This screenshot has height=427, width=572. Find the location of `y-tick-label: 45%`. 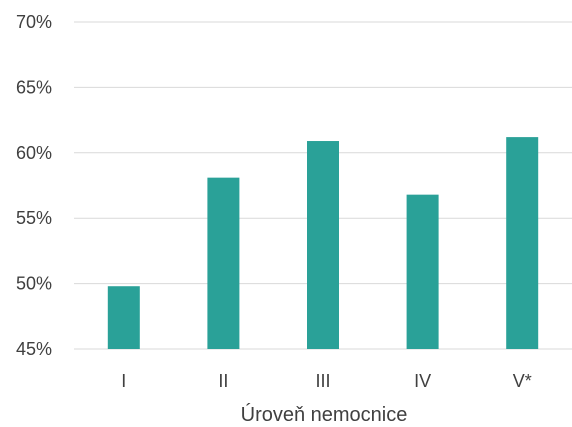

y-tick-label: 45% is located at coordinates (34, 349).